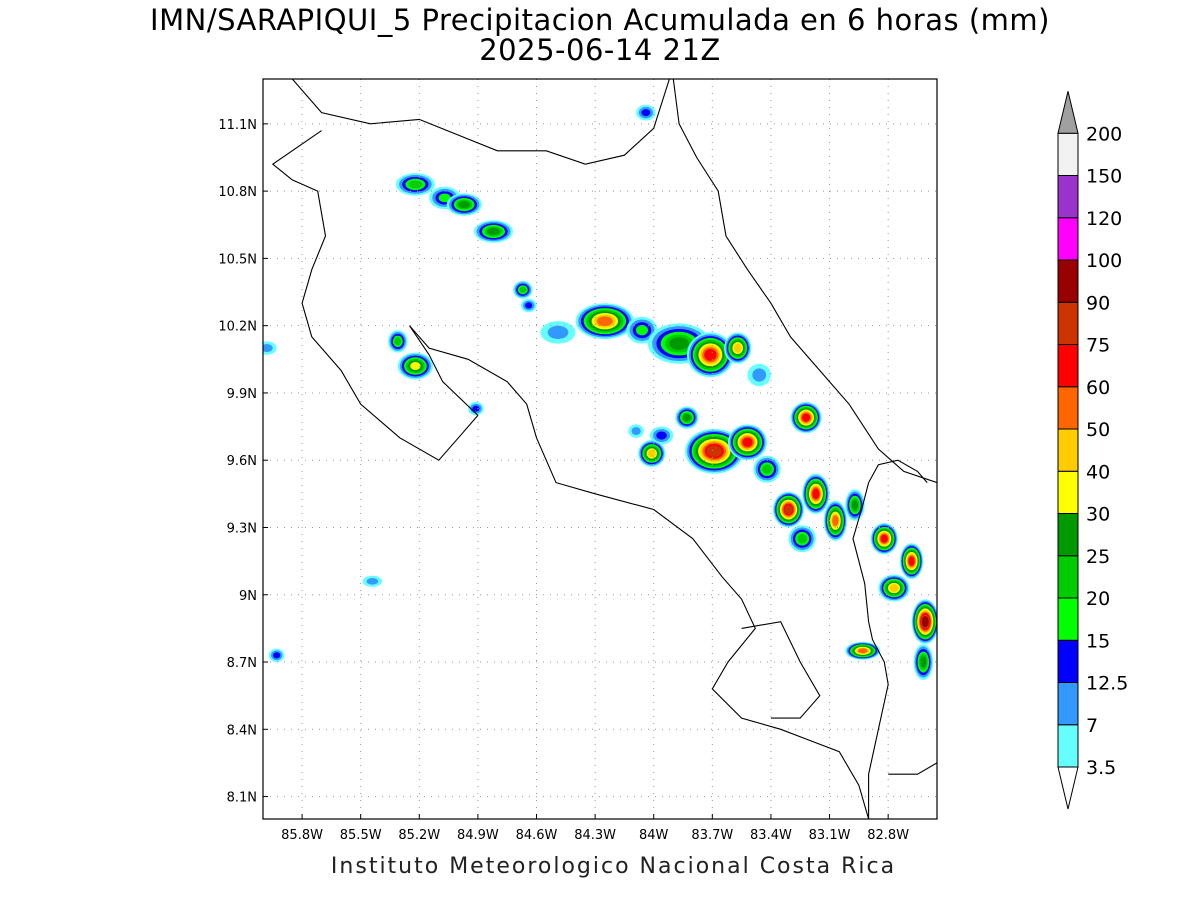  Describe the element at coordinates (1104, 177) in the screenshot. I see `colorbar-label: 150` at that location.